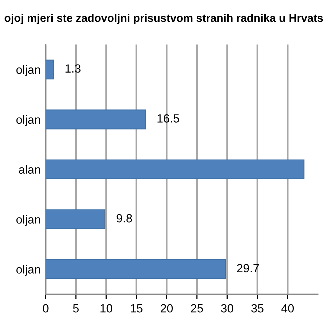 This screenshot has height=320, width=328. I want to click on x-tick-label: 40, so click(288, 308).